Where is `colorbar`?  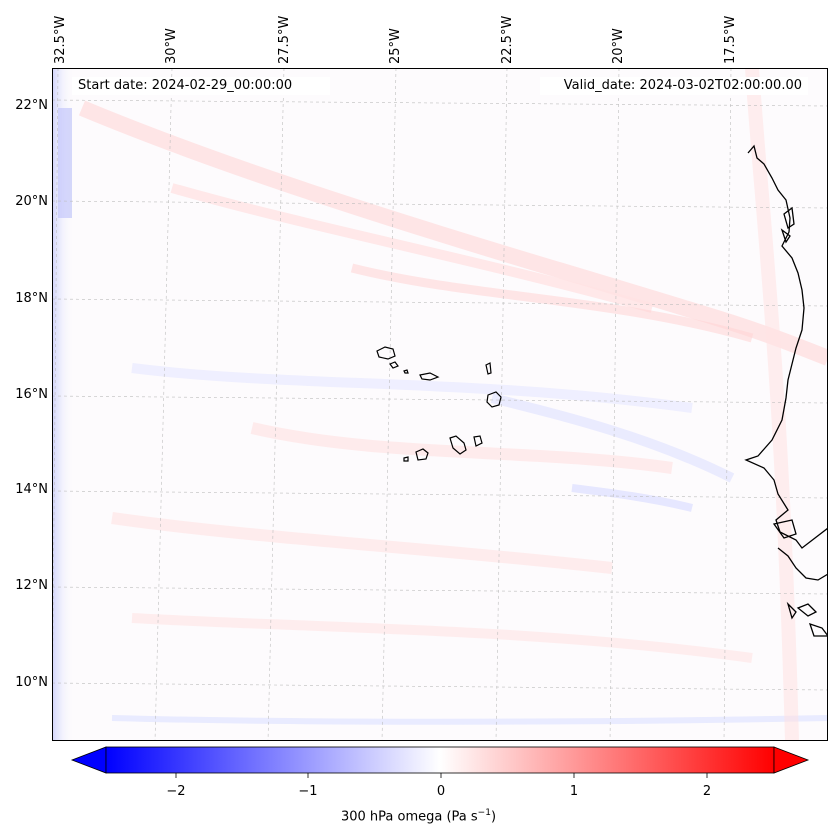
colorbar is located at coordinates (440, 762).